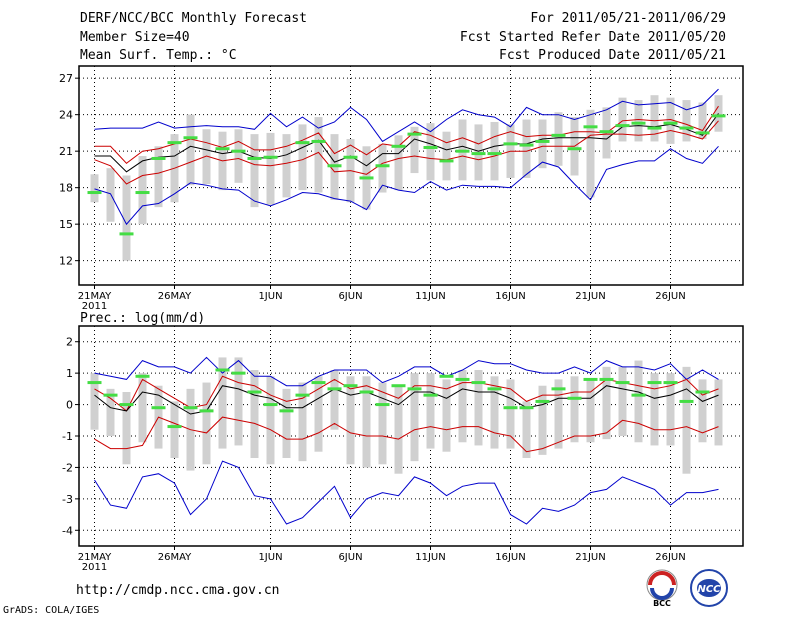 Image resolution: width=800 pixels, height=618 pixels. What do you see at coordinates (66, 151) in the screenshot?
I see `temperature-ytick-label: 21` at bounding box center [66, 151].